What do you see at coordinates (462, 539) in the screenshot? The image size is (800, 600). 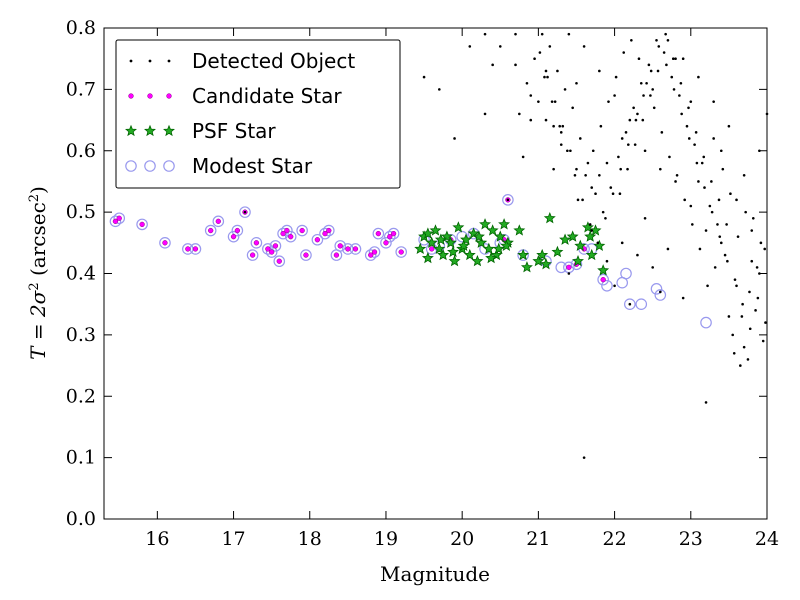 I see `x-tick-label: 20` at bounding box center [462, 539].